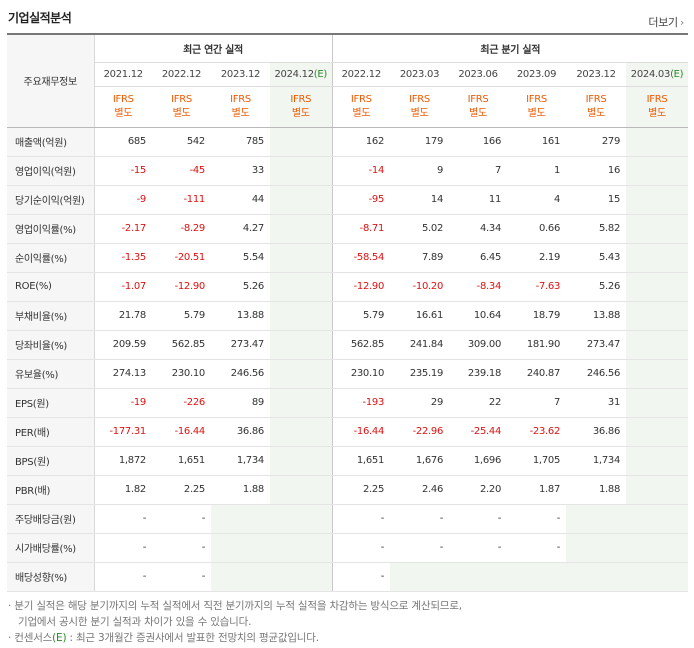 The height and width of the screenshot is (648, 694). I want to click on table-row: EPS(원) -19 -226 89 -193 29 22 7 31, so click(348, 402).